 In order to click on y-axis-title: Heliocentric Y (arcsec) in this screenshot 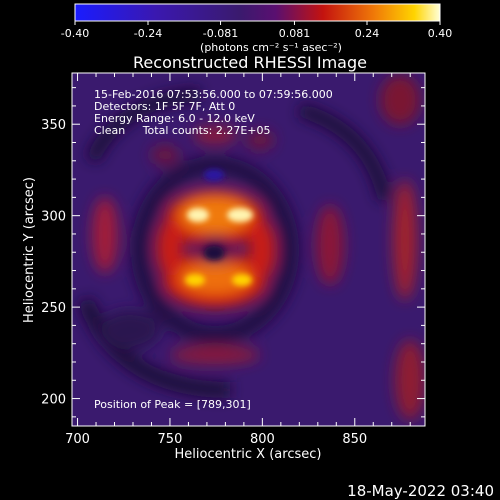, I will do `click(29, 250)`.